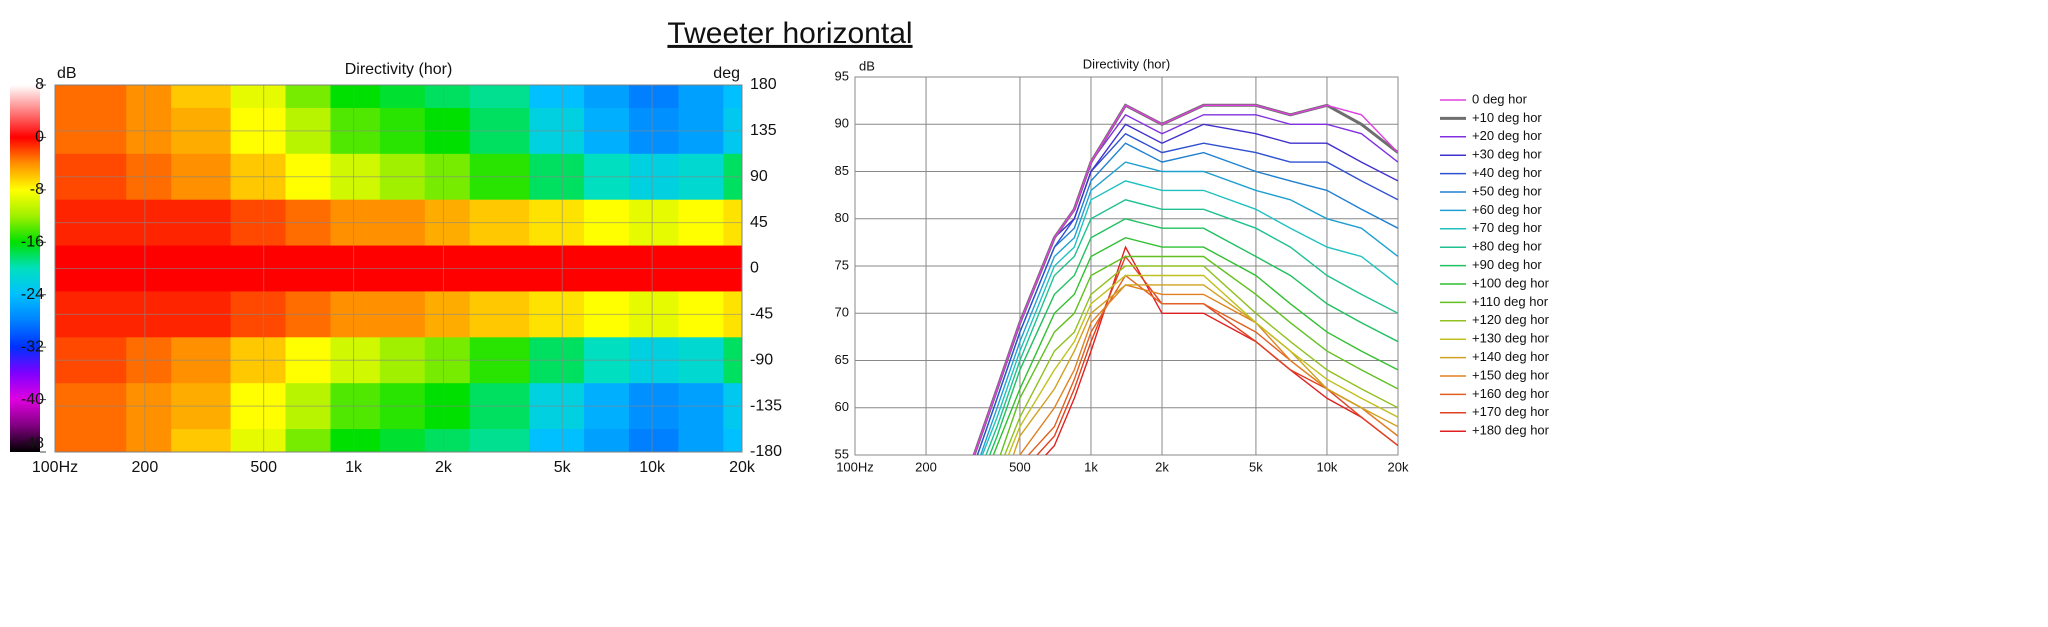 The image size is (2048, 627). What do you see at coordinates (1507, 190) in the screenshot?
I see `legend-label: +50 deg hor` at bounding box center [1507, 190].